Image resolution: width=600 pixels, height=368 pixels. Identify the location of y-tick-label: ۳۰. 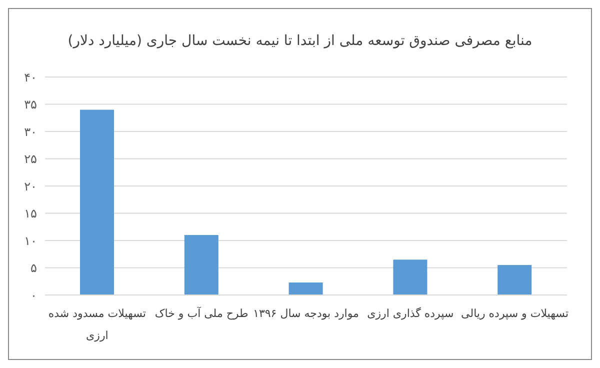
(30, 131).